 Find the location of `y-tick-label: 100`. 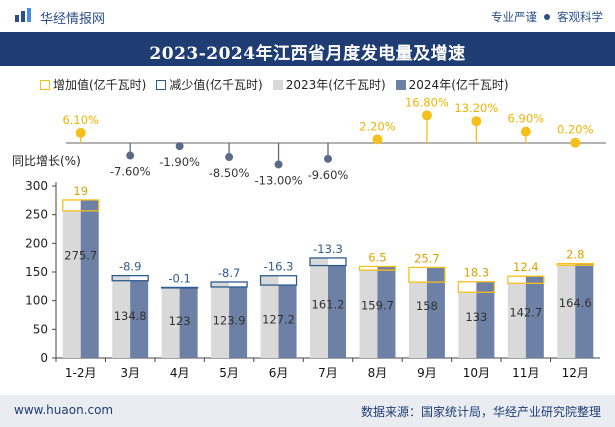

y-tick-label: 100 is located at coordinates (36, 301).